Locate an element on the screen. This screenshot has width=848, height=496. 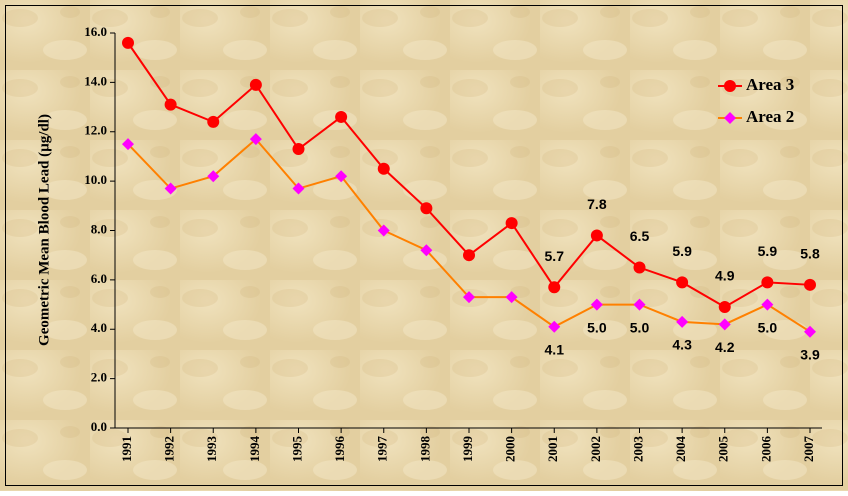
x-tick-label: 1991 is located at coordinates (126, 449).